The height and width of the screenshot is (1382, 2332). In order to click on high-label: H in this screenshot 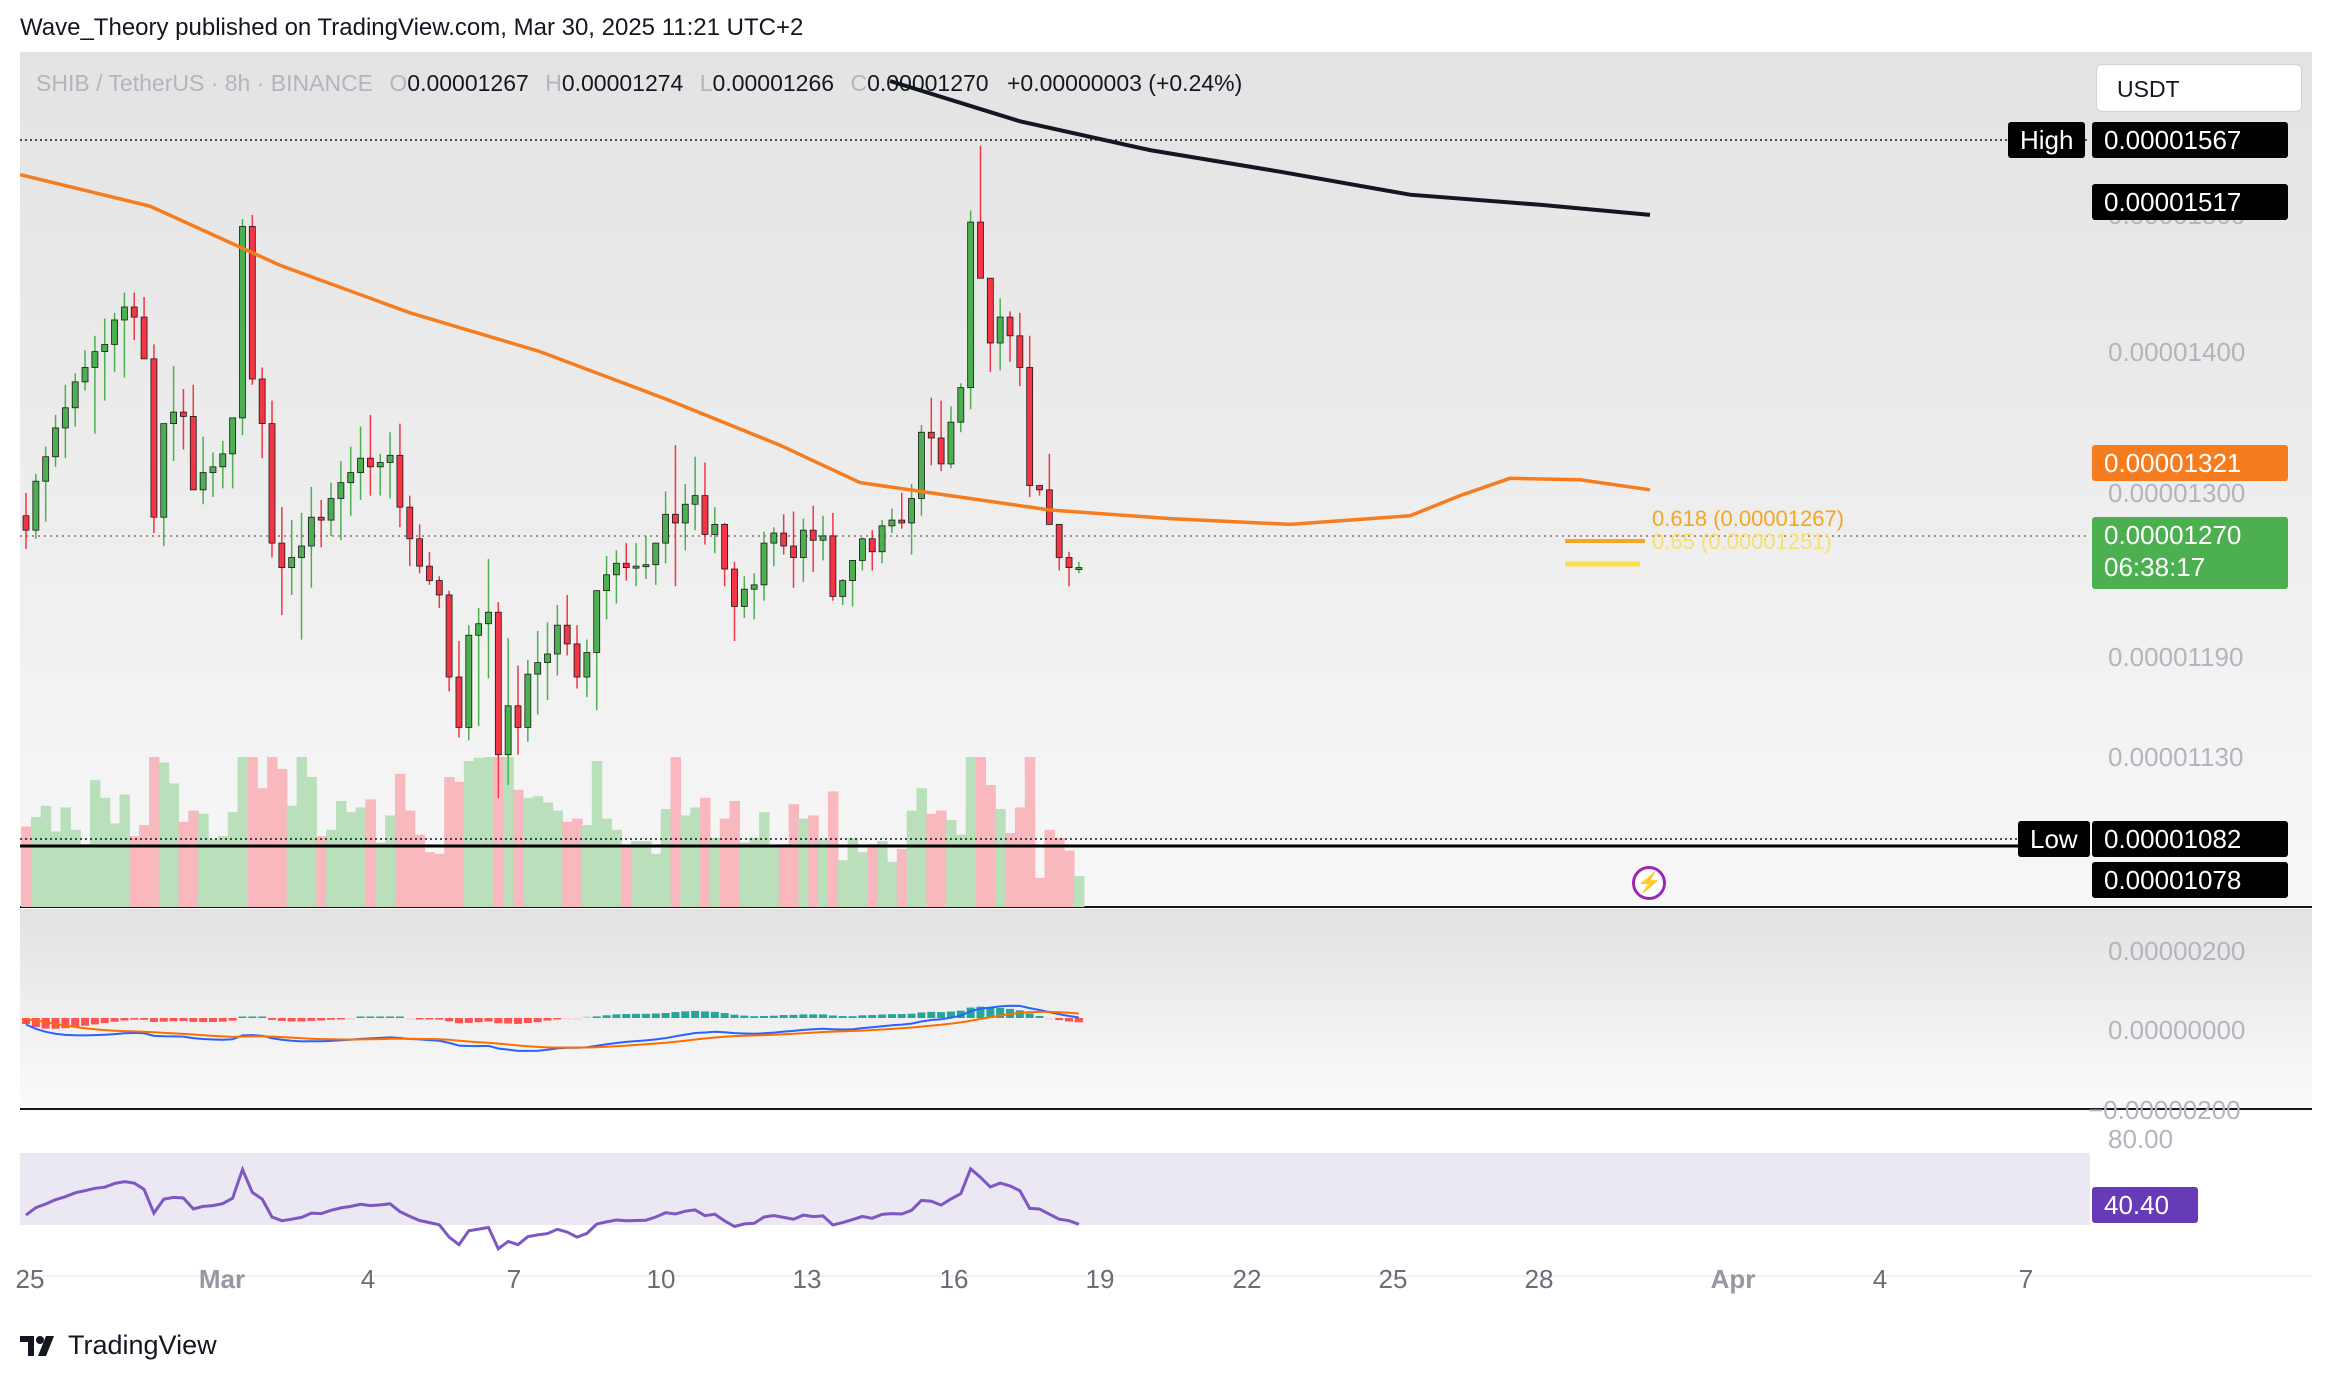, I will do `click(553, 83)`.